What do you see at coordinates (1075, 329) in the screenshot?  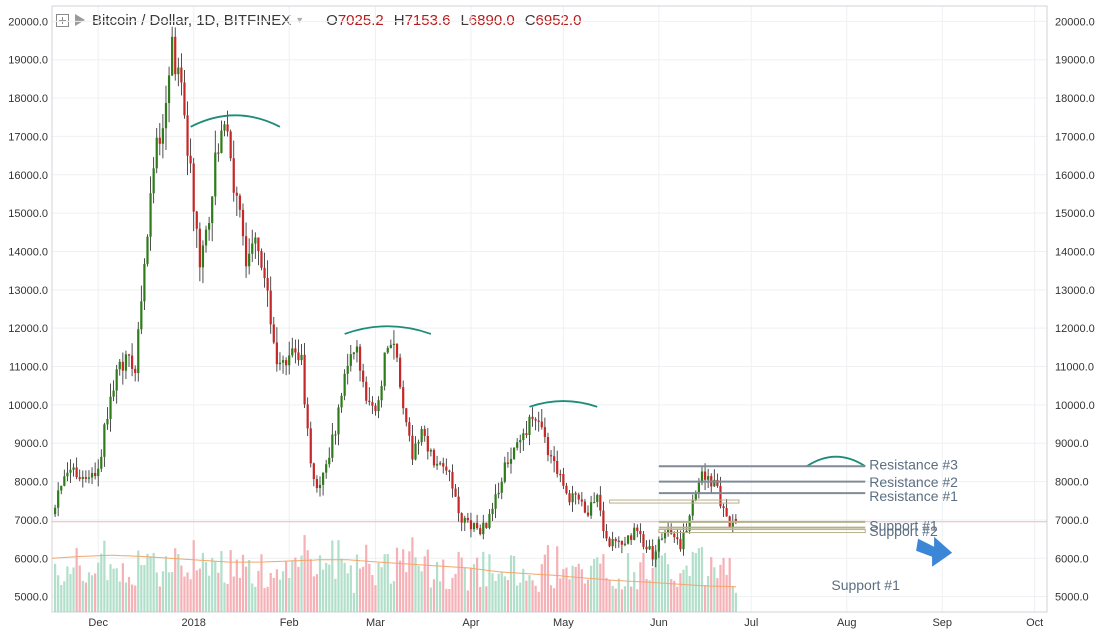 I see `y-tick-label-right: 12000.0` at bounding box center [1075, 329].